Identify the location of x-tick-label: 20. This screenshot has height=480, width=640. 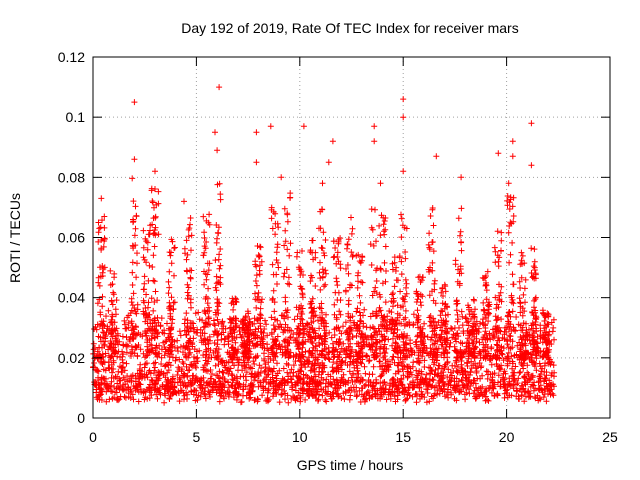
(507, 437).